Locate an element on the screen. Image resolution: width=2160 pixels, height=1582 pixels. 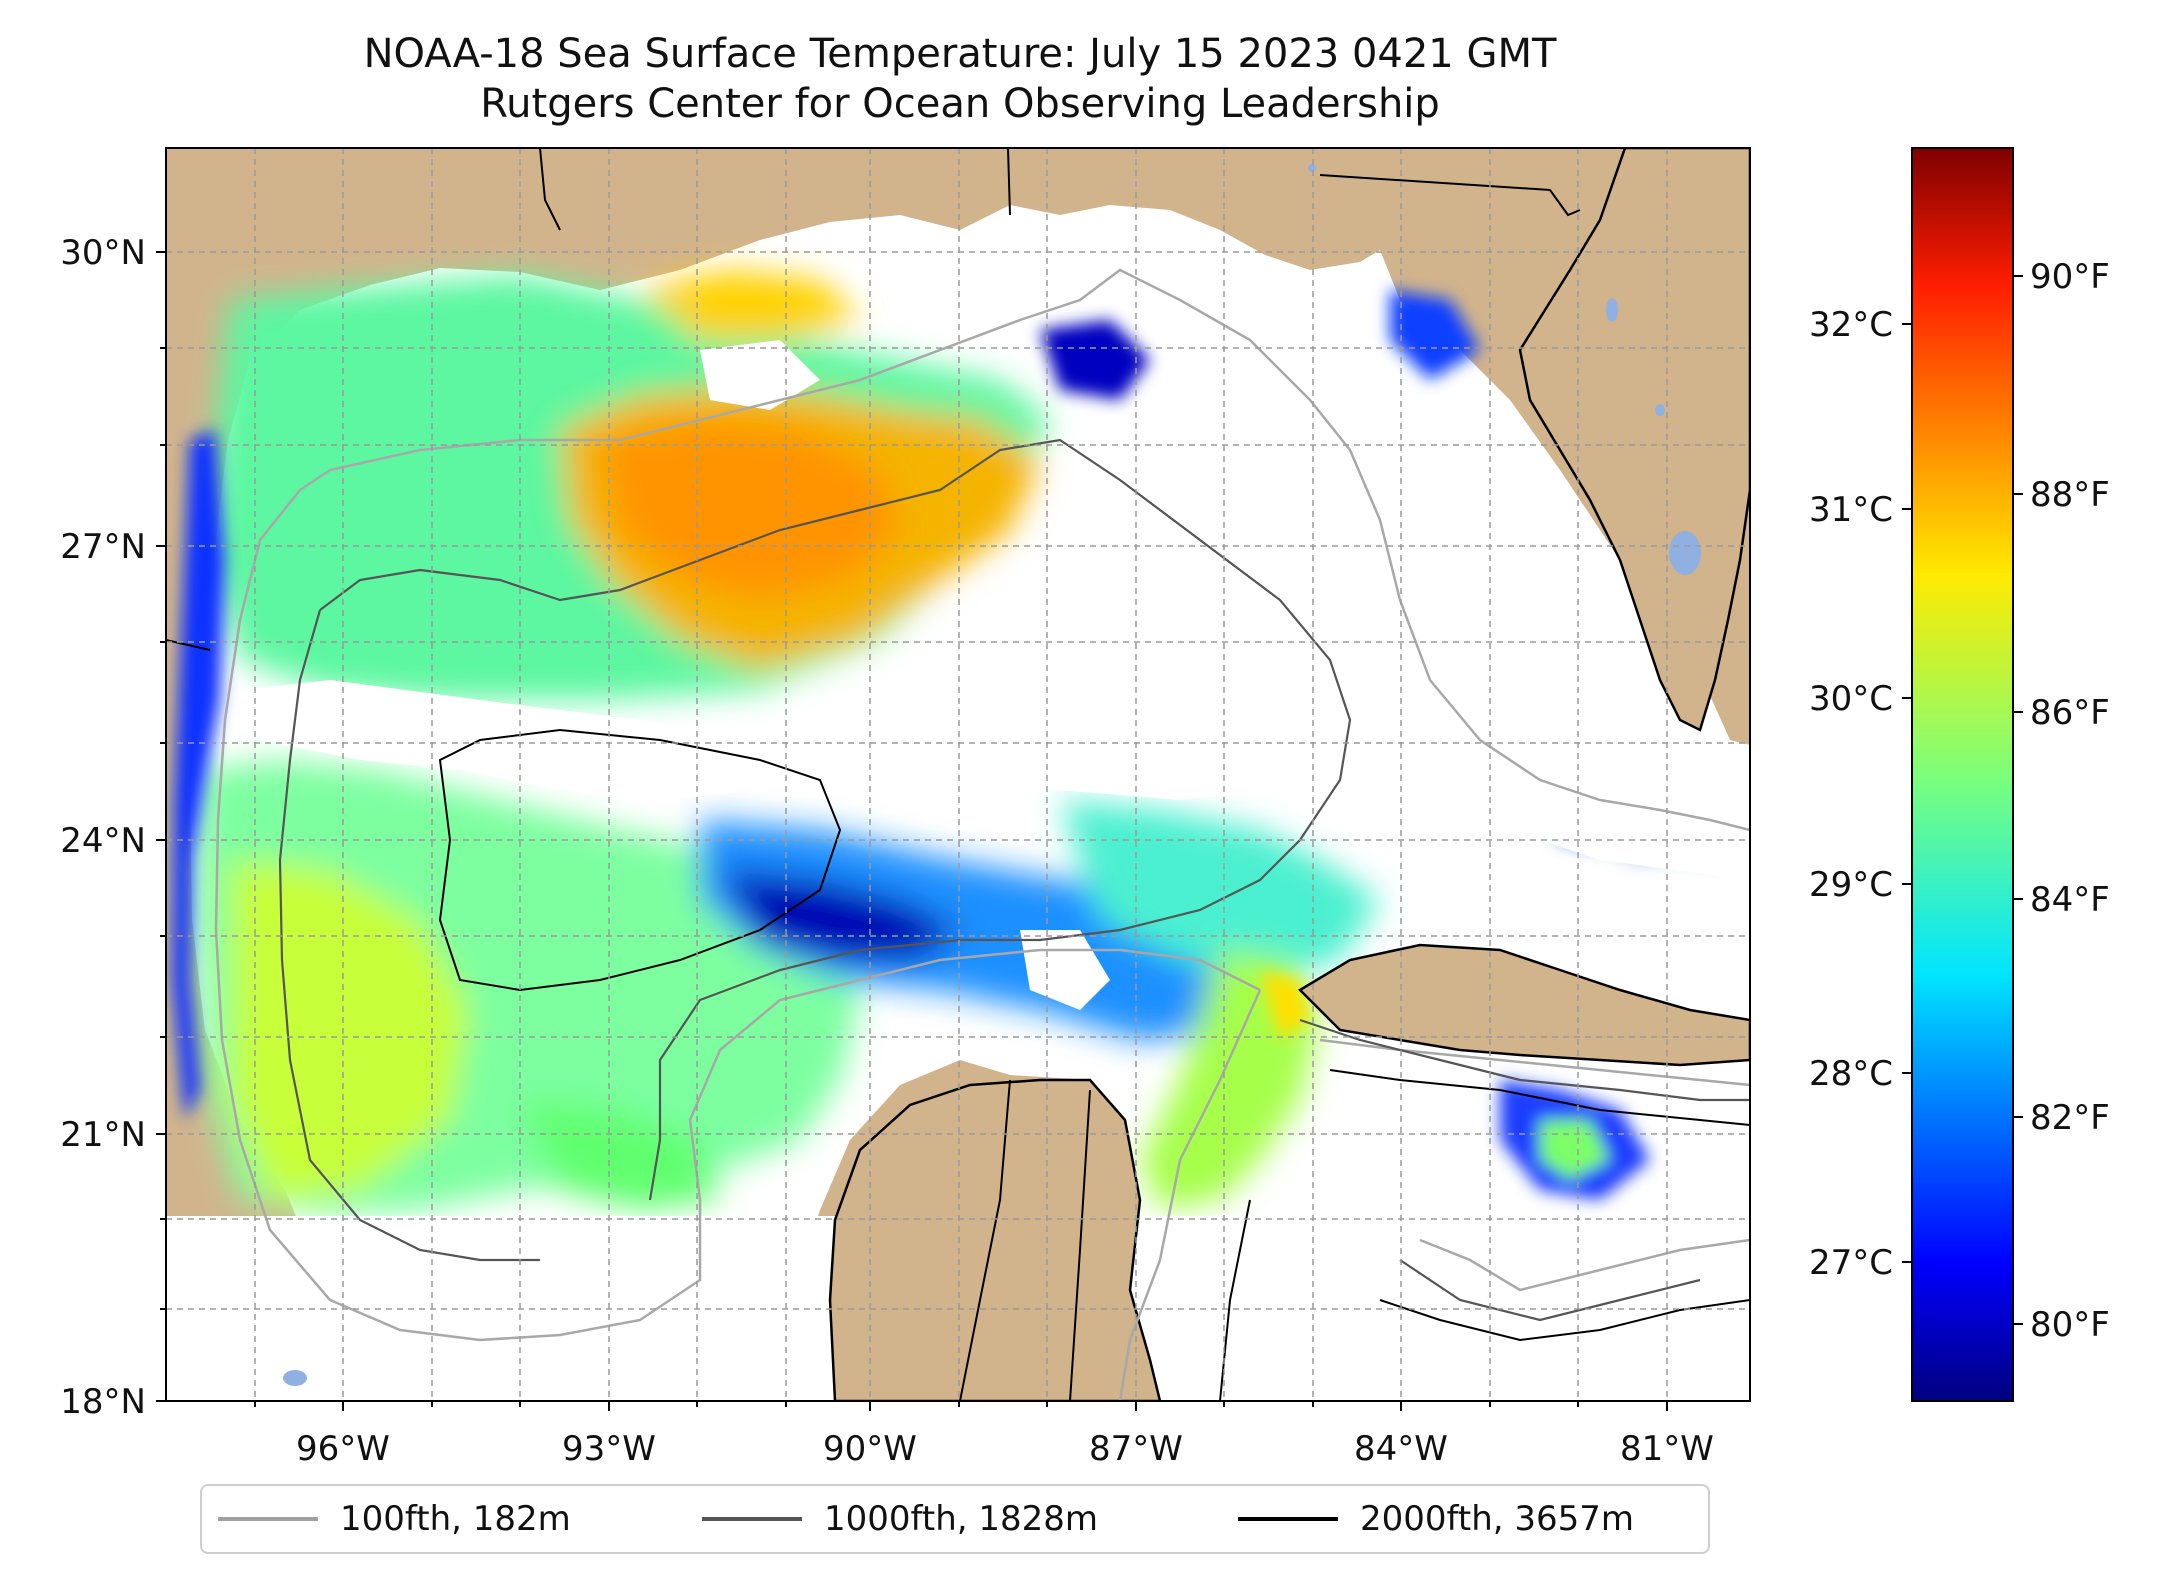
legend-item-100fth: 100fth, 182m is located at coordinates (394, 1519).